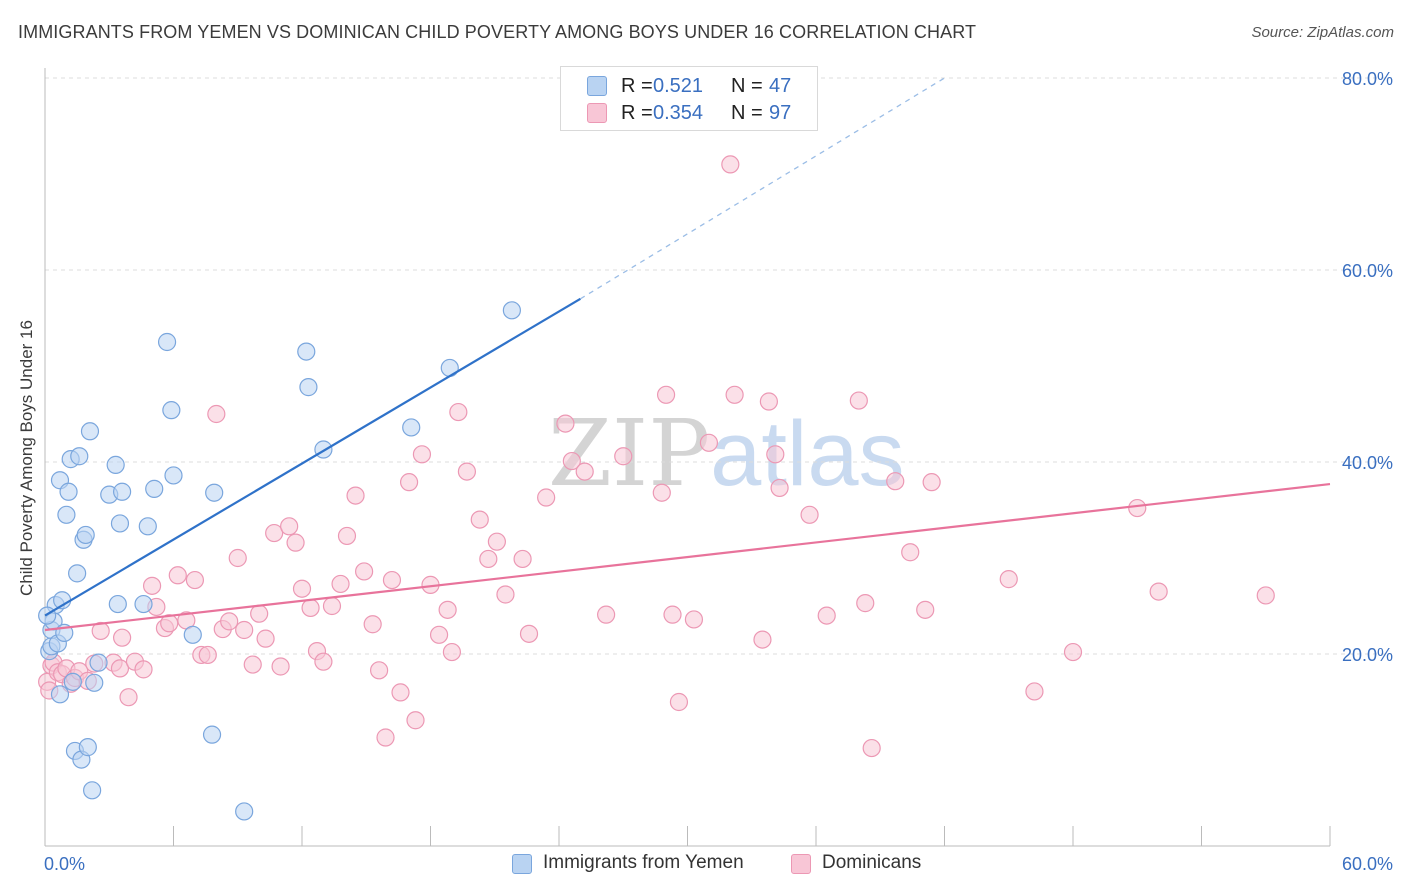  I want to click on source-label: Source: ZipAtlas.com, so click(1322, 32).